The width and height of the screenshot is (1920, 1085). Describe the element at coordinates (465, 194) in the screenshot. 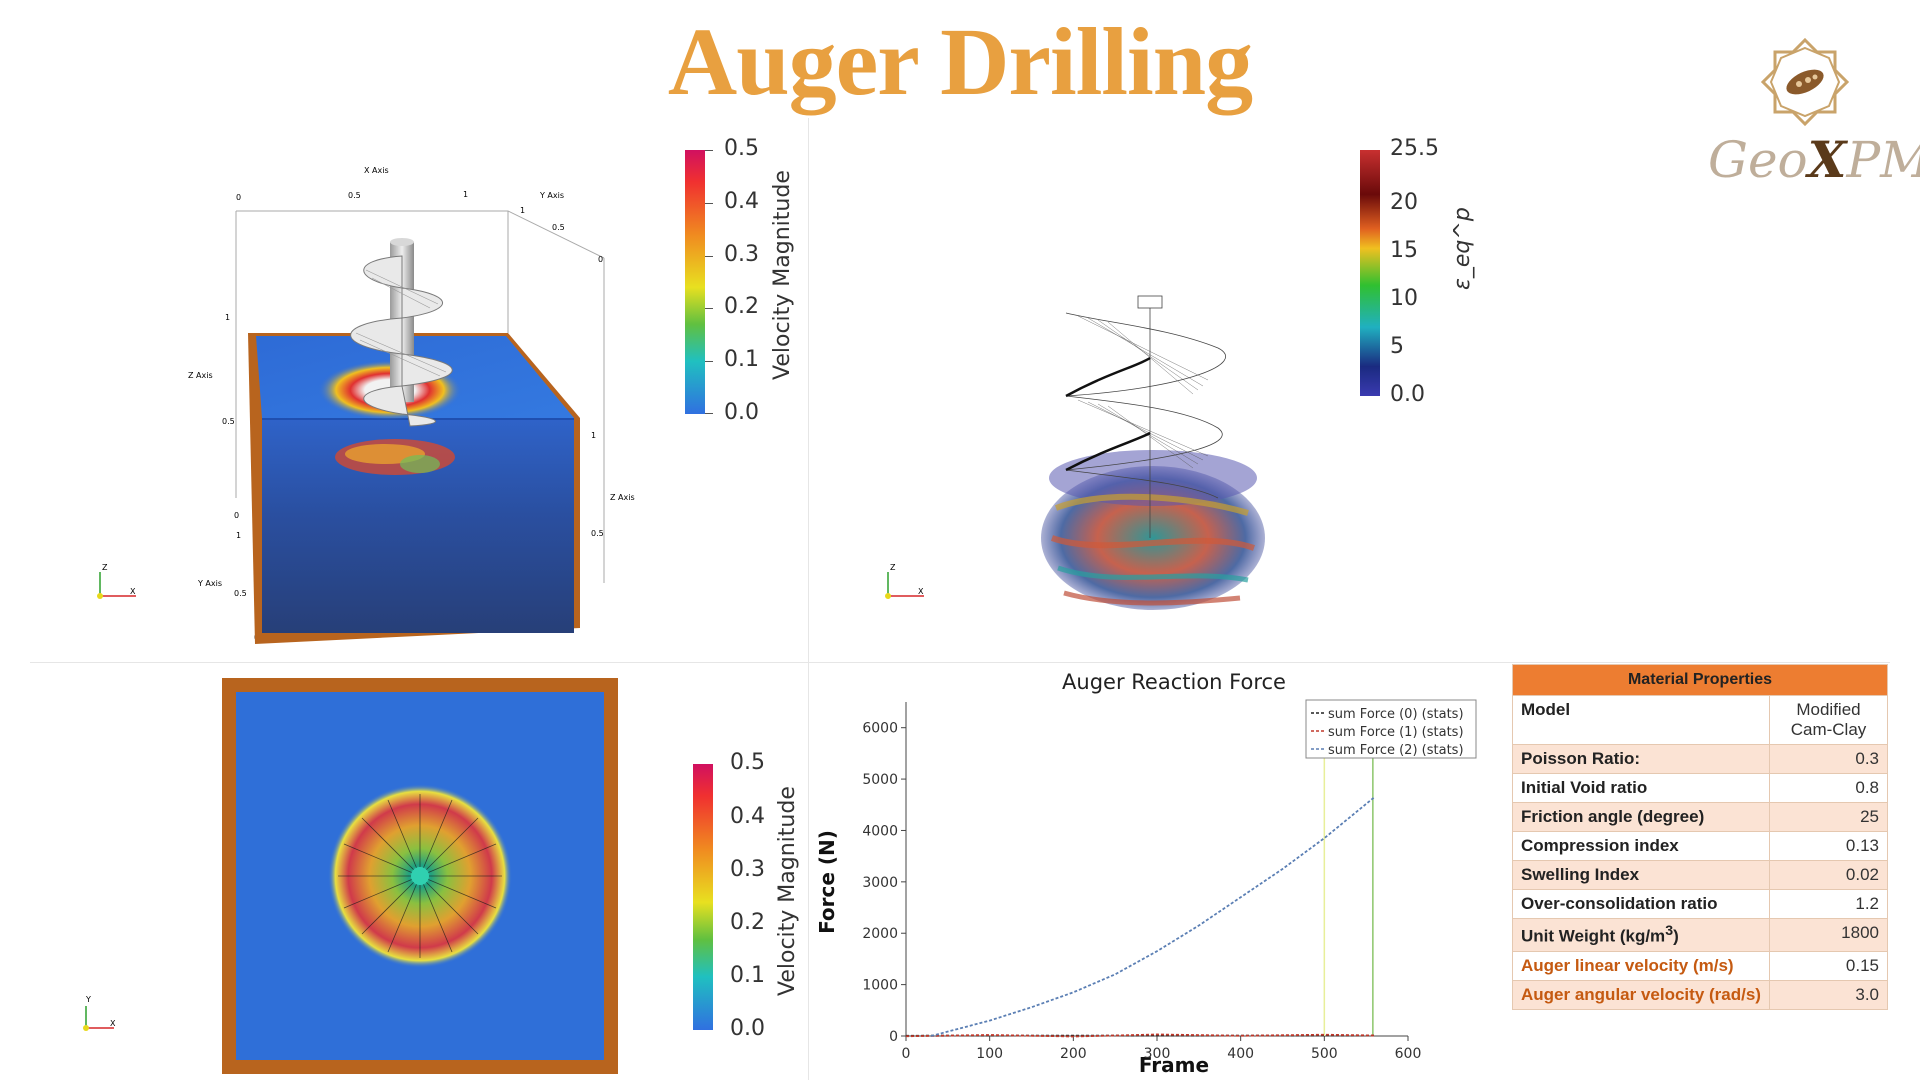

I see `x-tick-1: 1` at that location.